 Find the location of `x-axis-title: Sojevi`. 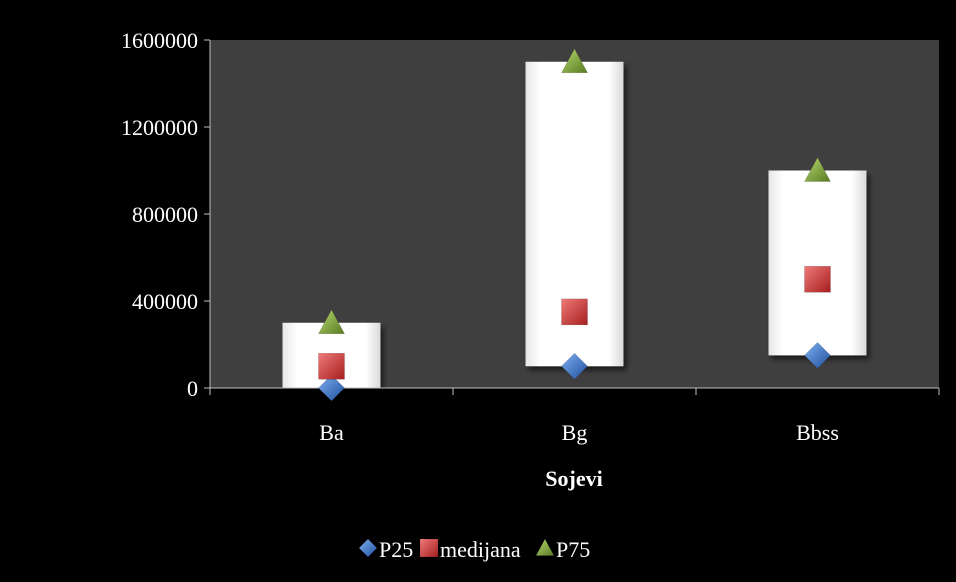

x-axis-title: Sojevi is located at coordinates (573, 478).